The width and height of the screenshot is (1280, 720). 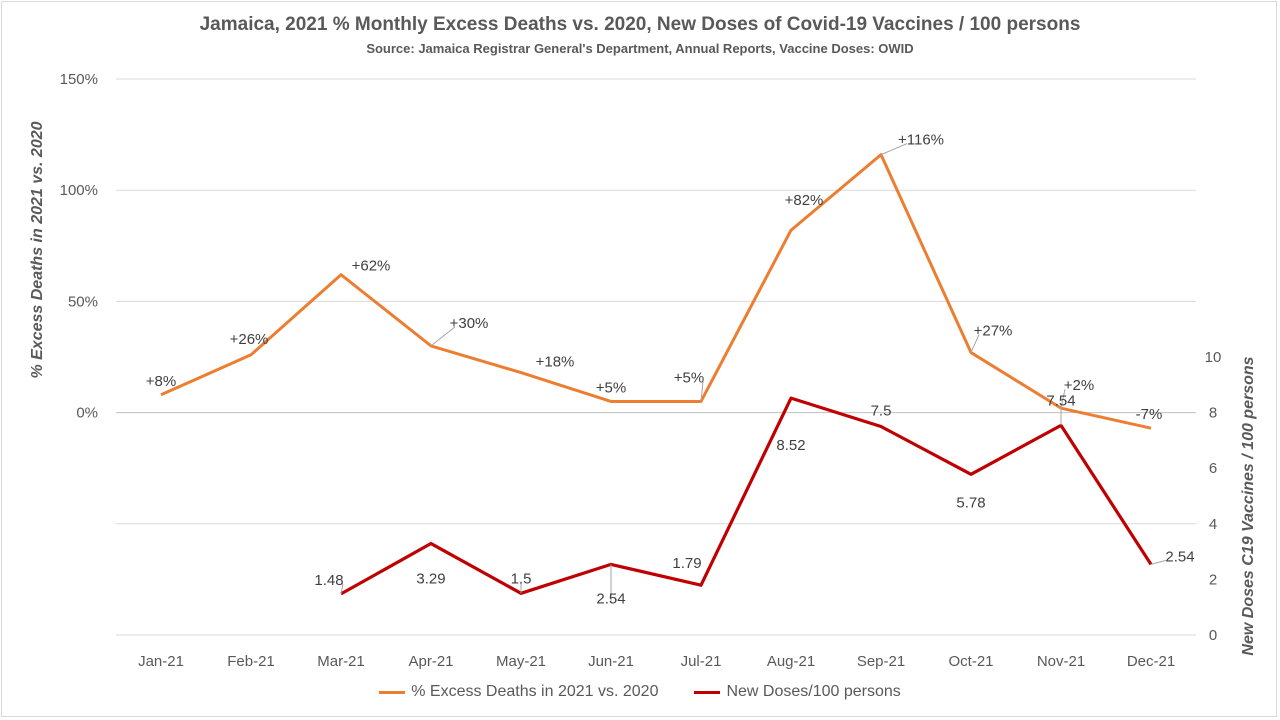 I want to click on data-label: +30%, so click(x=469, y=323).